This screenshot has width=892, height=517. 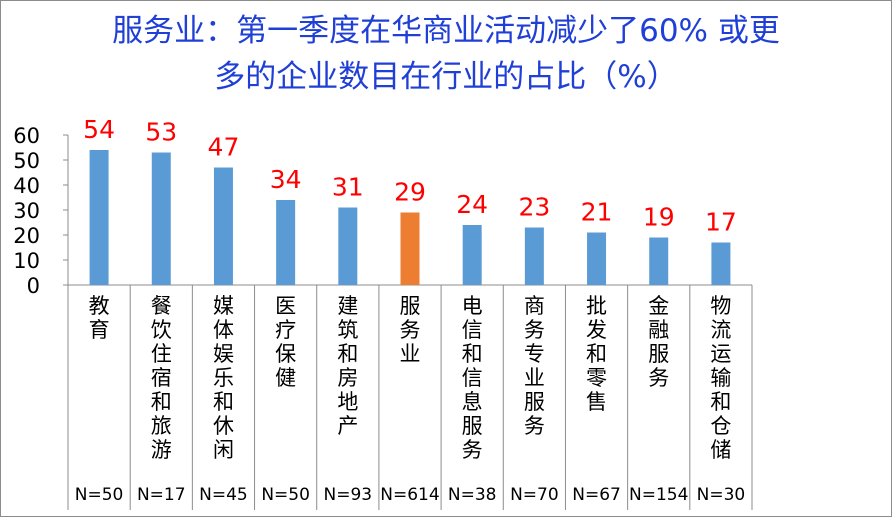 What do you see at coordinates (161, 378) in the screenshot?
I see `x-category-label: 餐饮住宿和旅游` at bounding box center [161, 378].